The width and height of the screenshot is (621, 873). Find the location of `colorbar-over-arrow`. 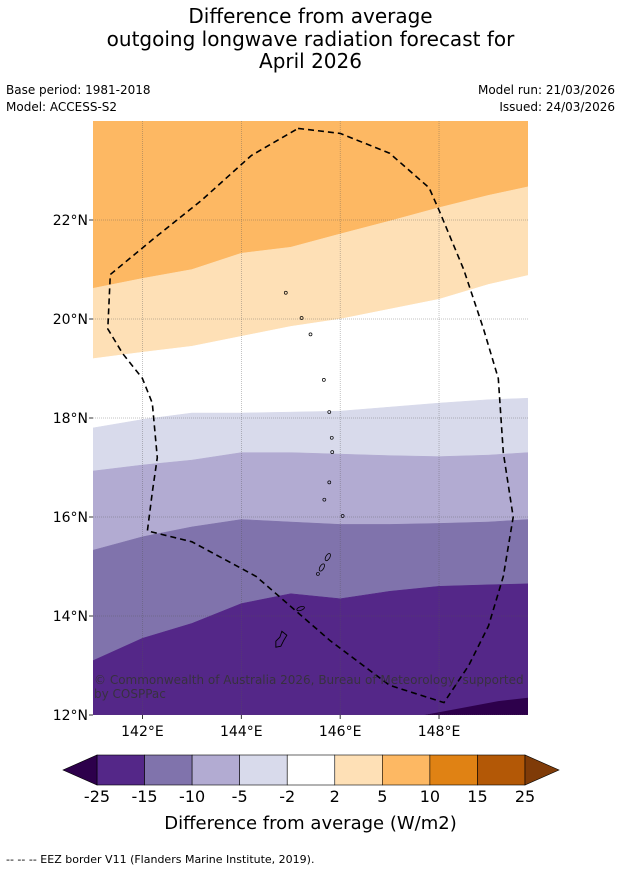

colorbar-over-arrow is located at coordinates (542, 770).